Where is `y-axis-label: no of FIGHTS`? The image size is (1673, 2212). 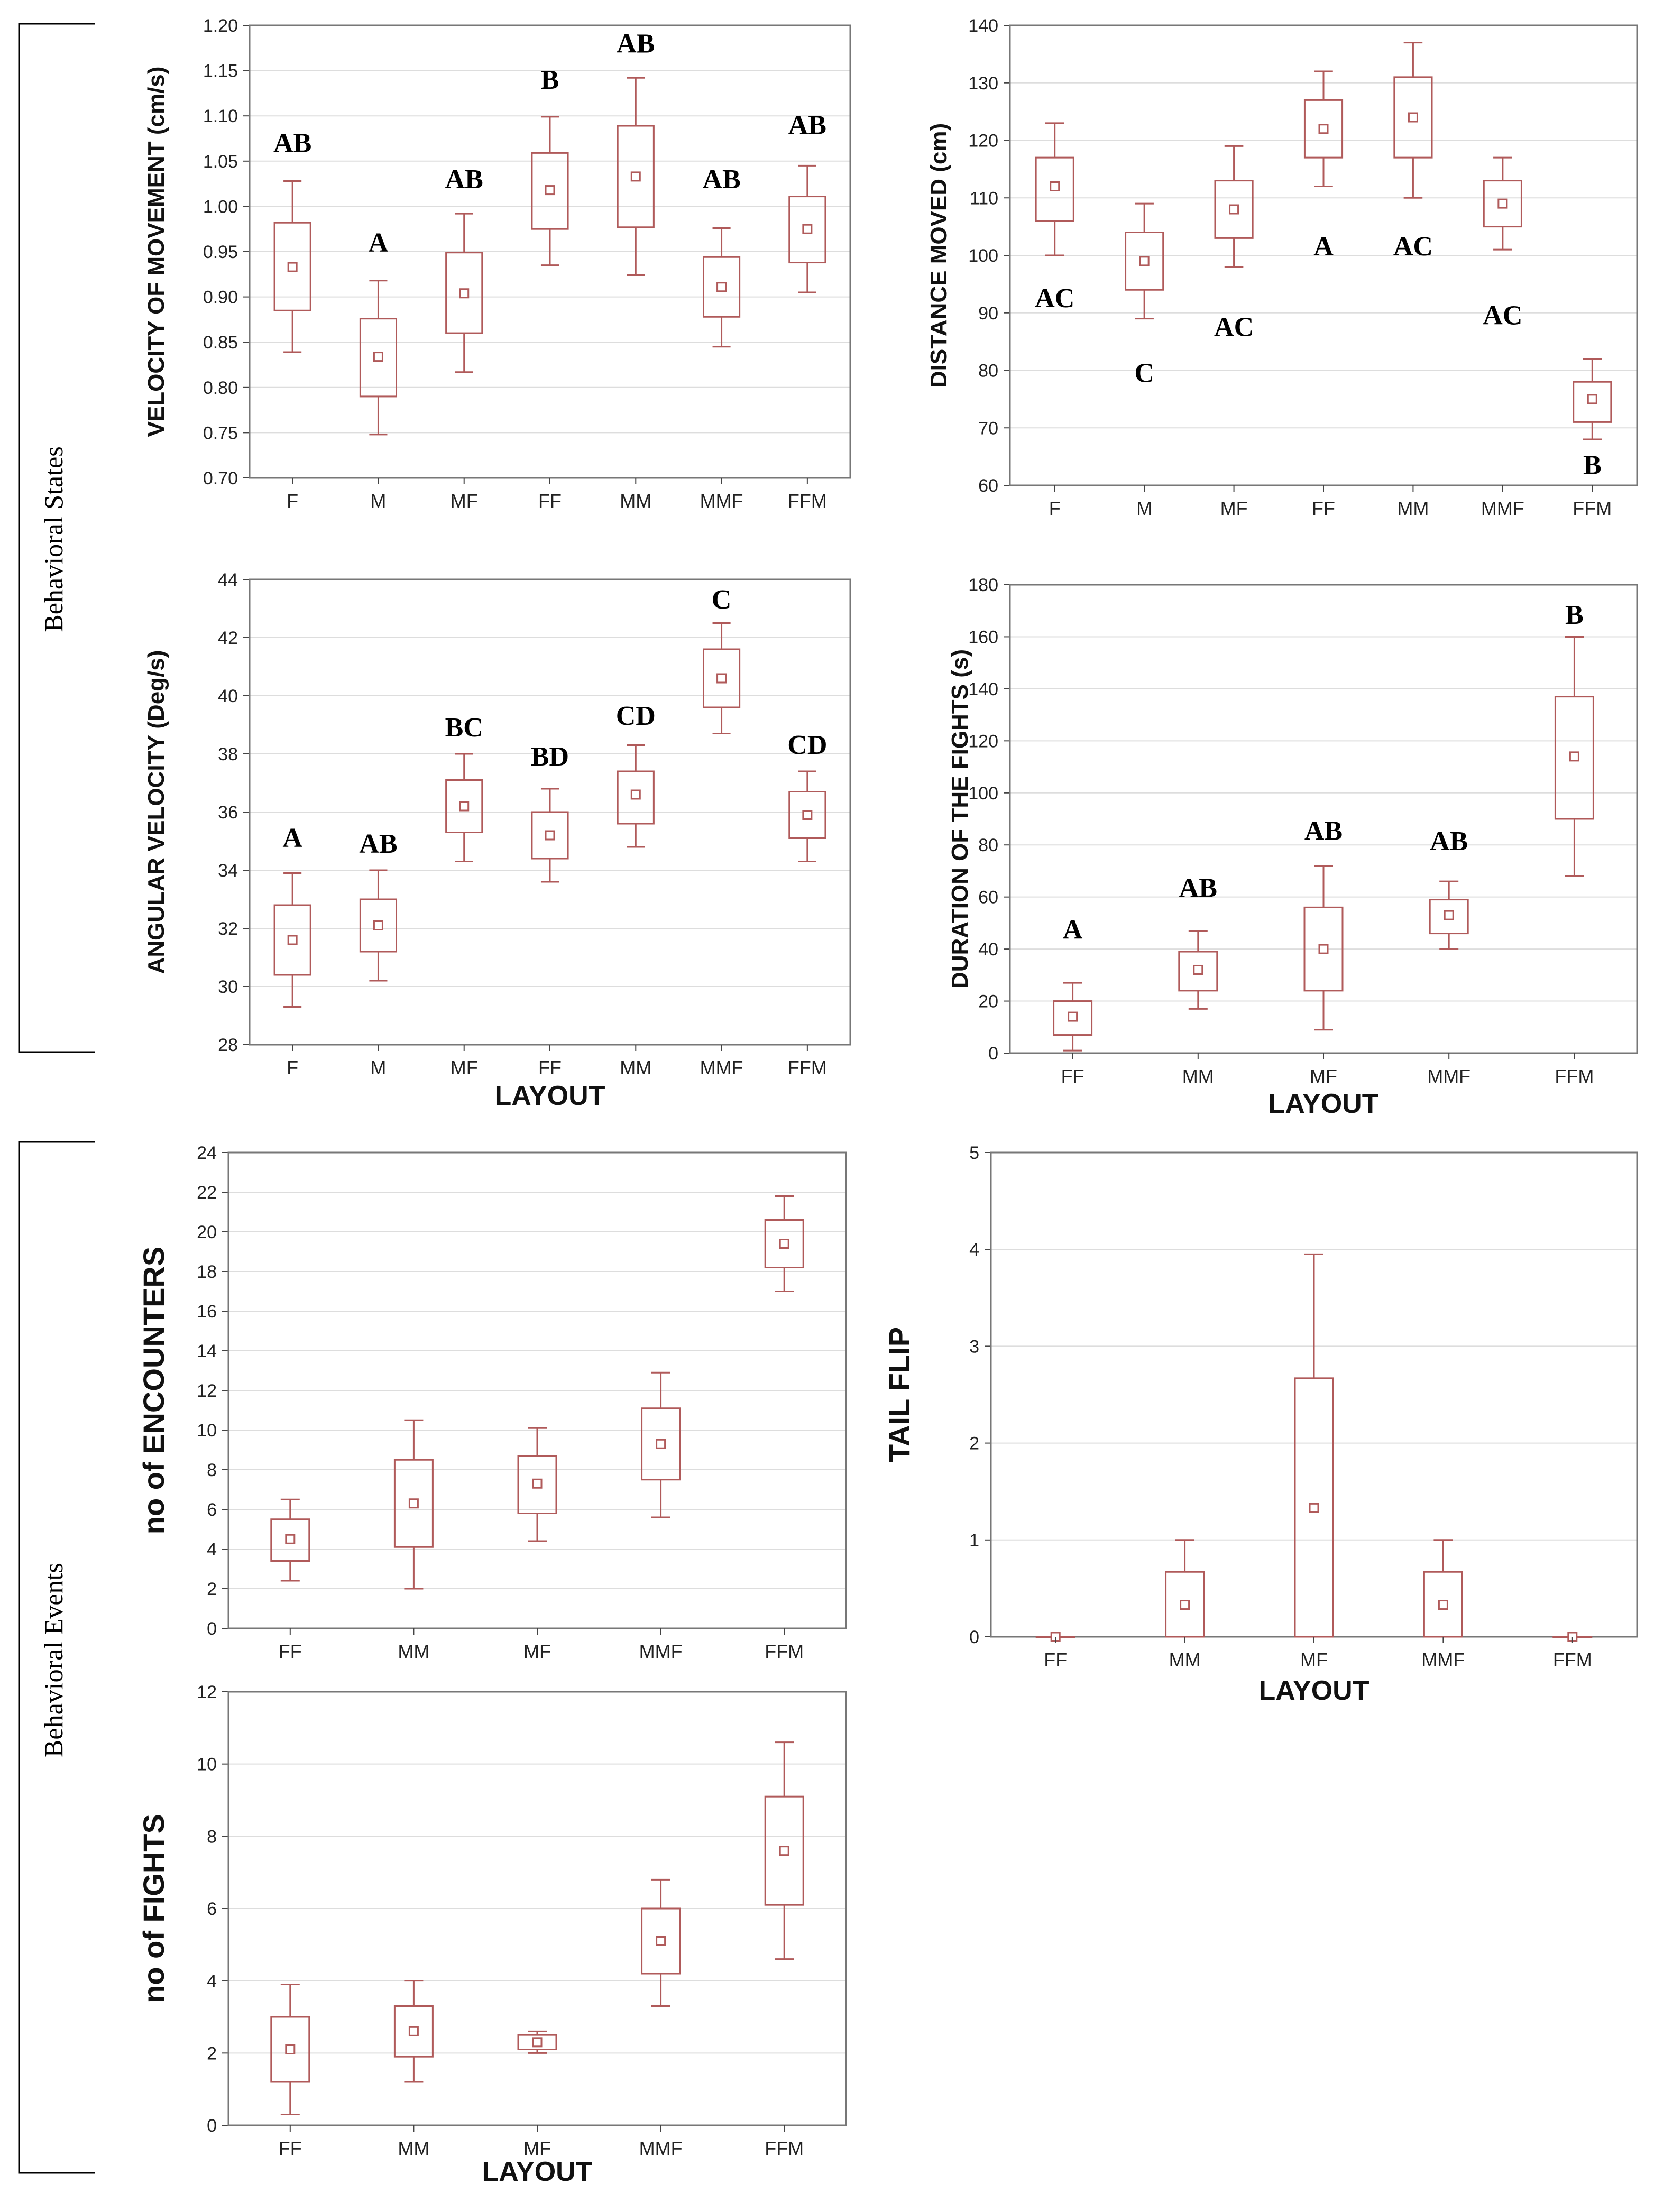
y-axis-label: no of FIGHTS is located at coordinates (153, 1908).